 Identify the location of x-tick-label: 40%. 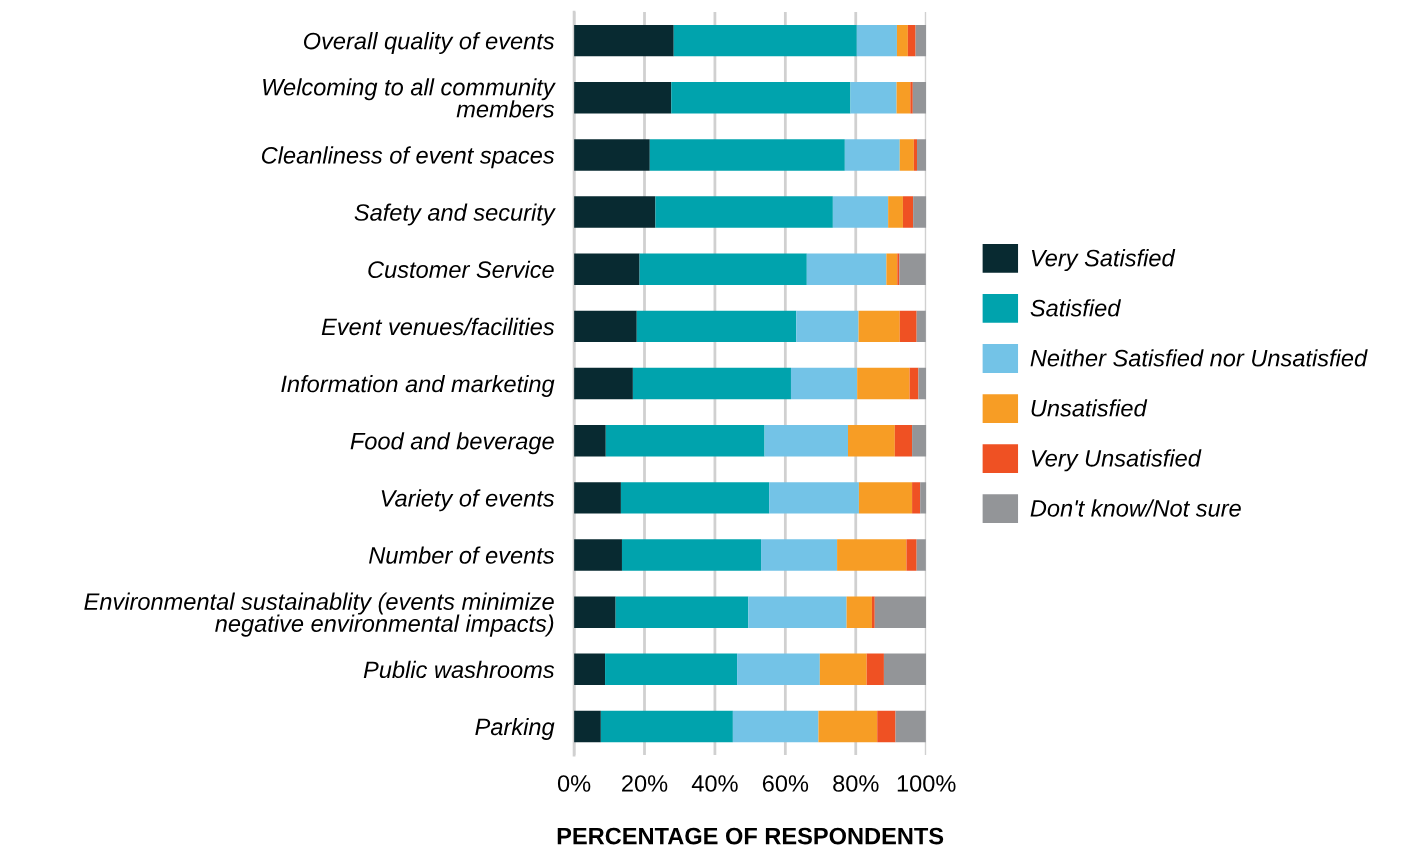
(714, 783).